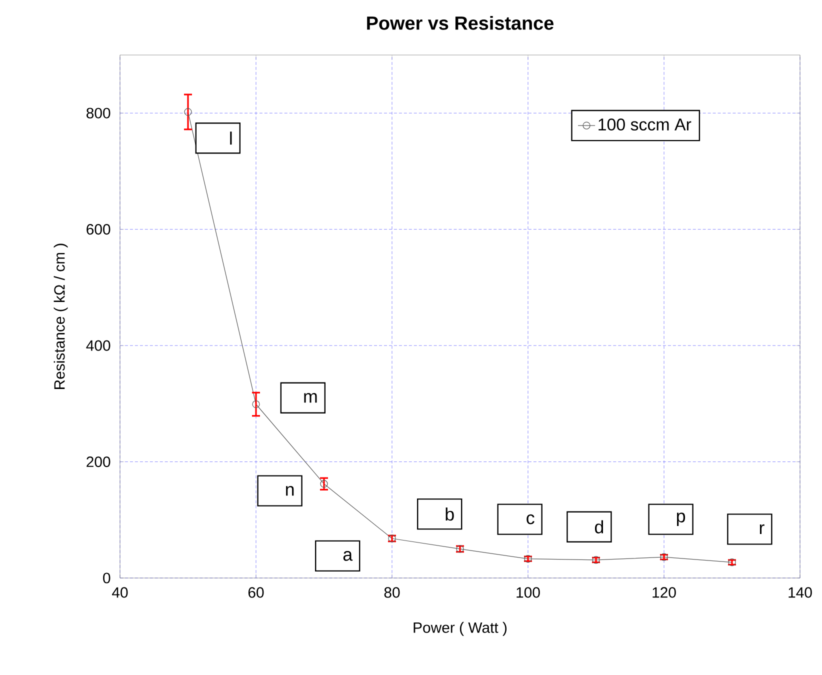 Image resolution: width=822 pixels, height=675 pixels. I want to click on annotation: b, so click(450, 514).